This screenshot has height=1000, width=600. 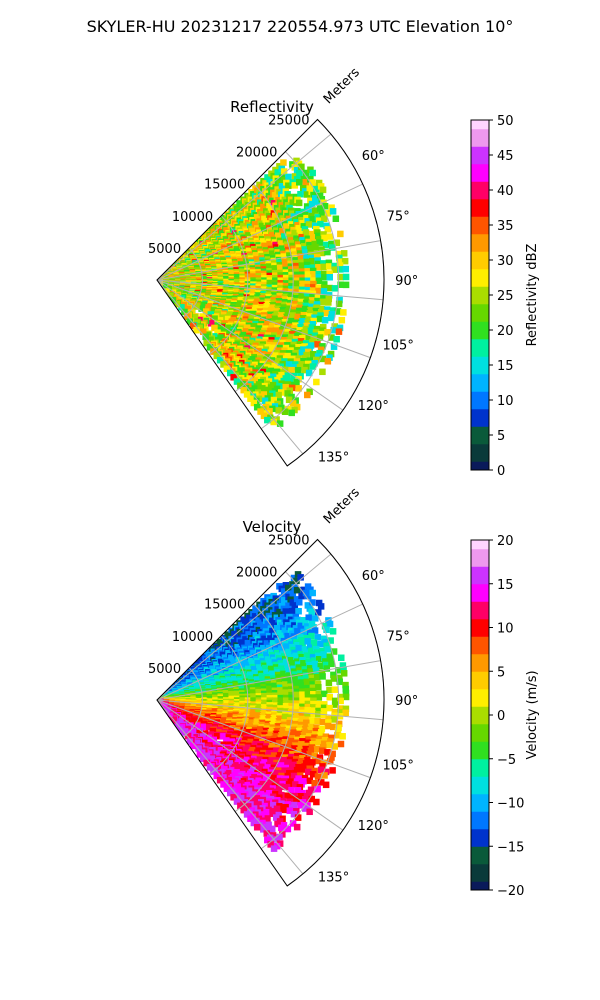 What do you see at coordinates (510, 891) in the screenshot?
I see `colorbar-tick-label: −20` at bounding box center [510, 891].